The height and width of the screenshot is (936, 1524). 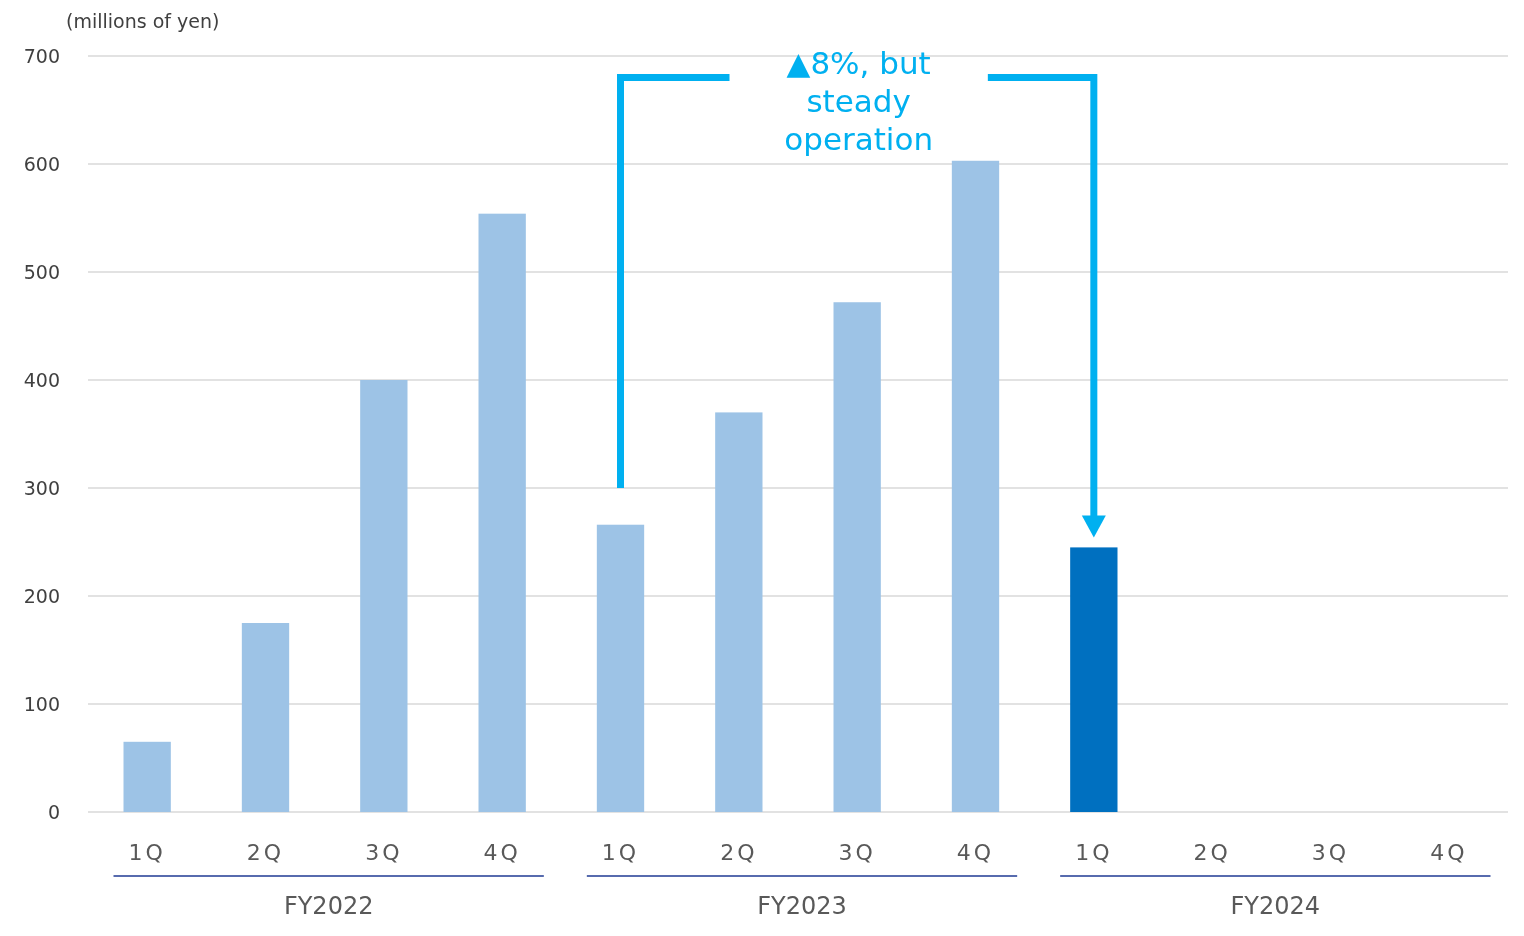 I want to click on annotation: ▲8%, but steady operation, so click(x=859, y=101).